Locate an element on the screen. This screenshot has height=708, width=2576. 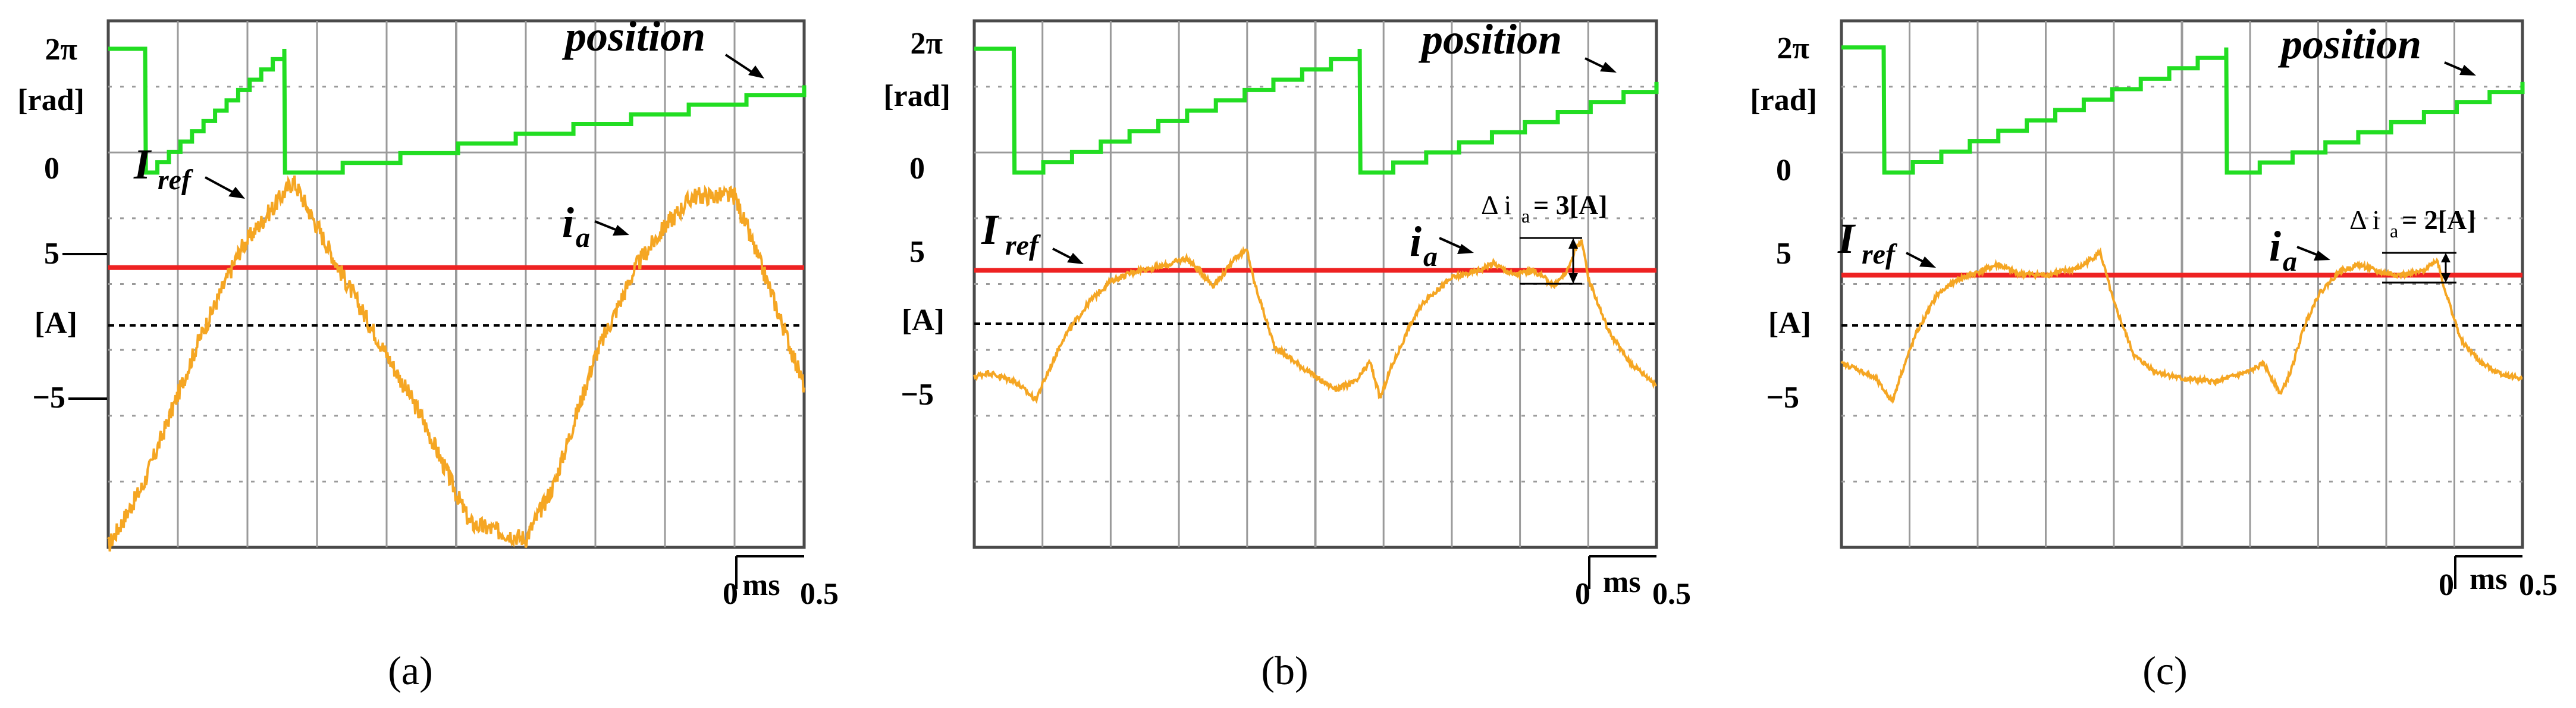
panel-b-scale-ms: ms is located at coordinates (1622, 582).